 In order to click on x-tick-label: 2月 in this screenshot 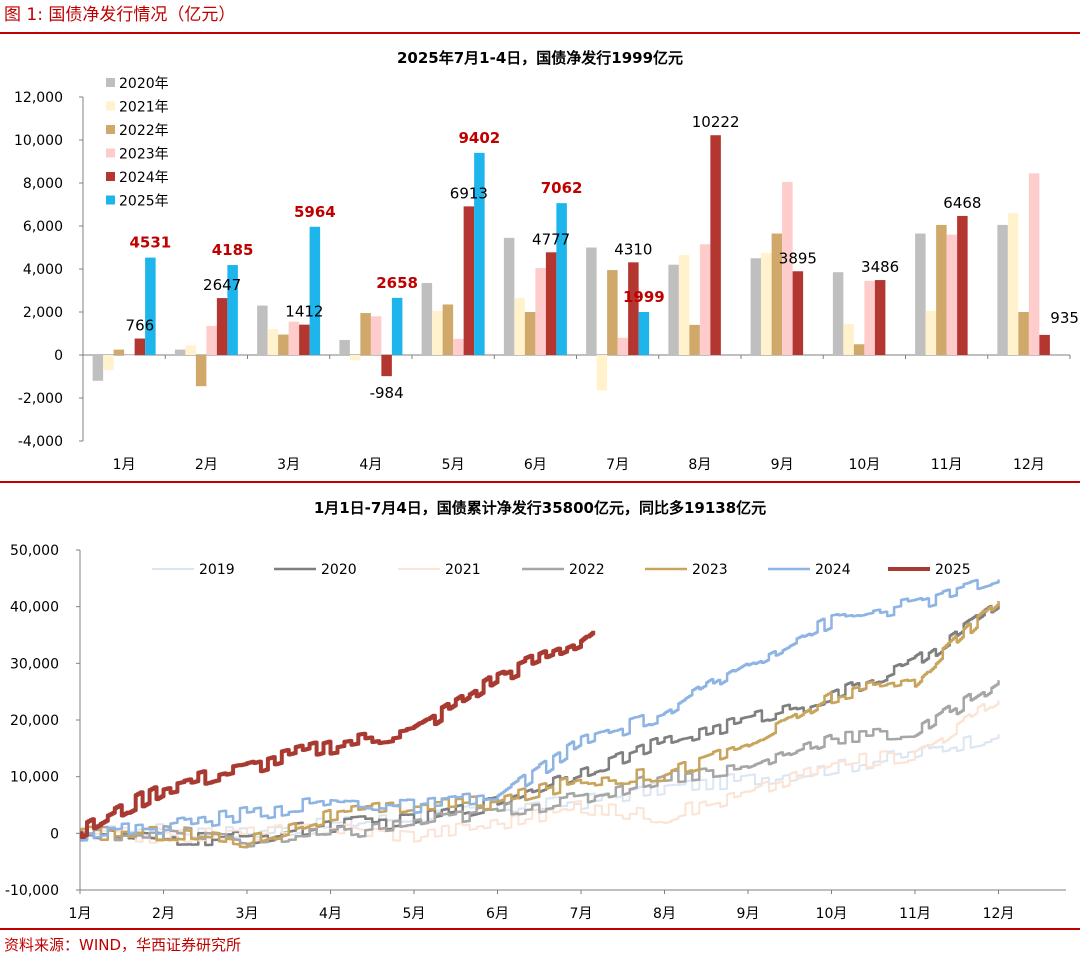, I will do `click(206, 465)`.